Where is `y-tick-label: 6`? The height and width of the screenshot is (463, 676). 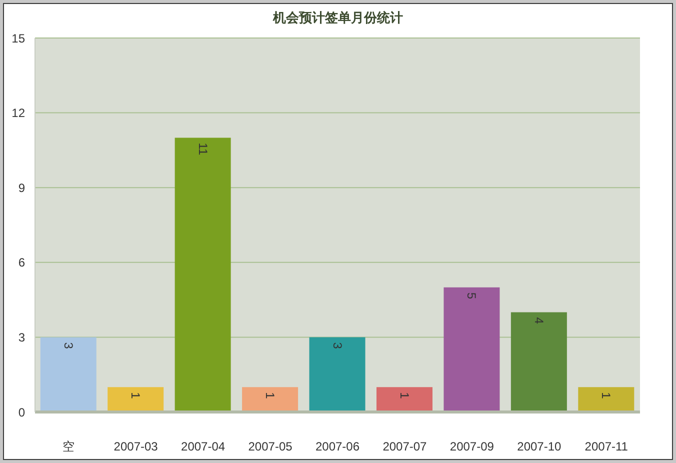
y-tick-label: 6 is located at coordinates (22, 263).